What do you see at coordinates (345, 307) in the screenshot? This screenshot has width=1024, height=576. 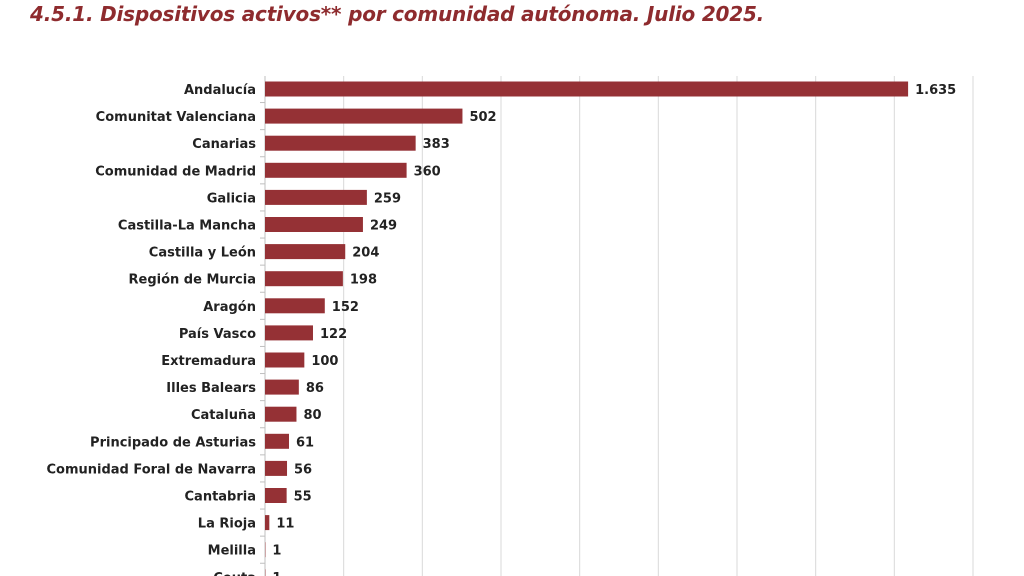 I see `data-label: 152` at bounding box center [345, 307].